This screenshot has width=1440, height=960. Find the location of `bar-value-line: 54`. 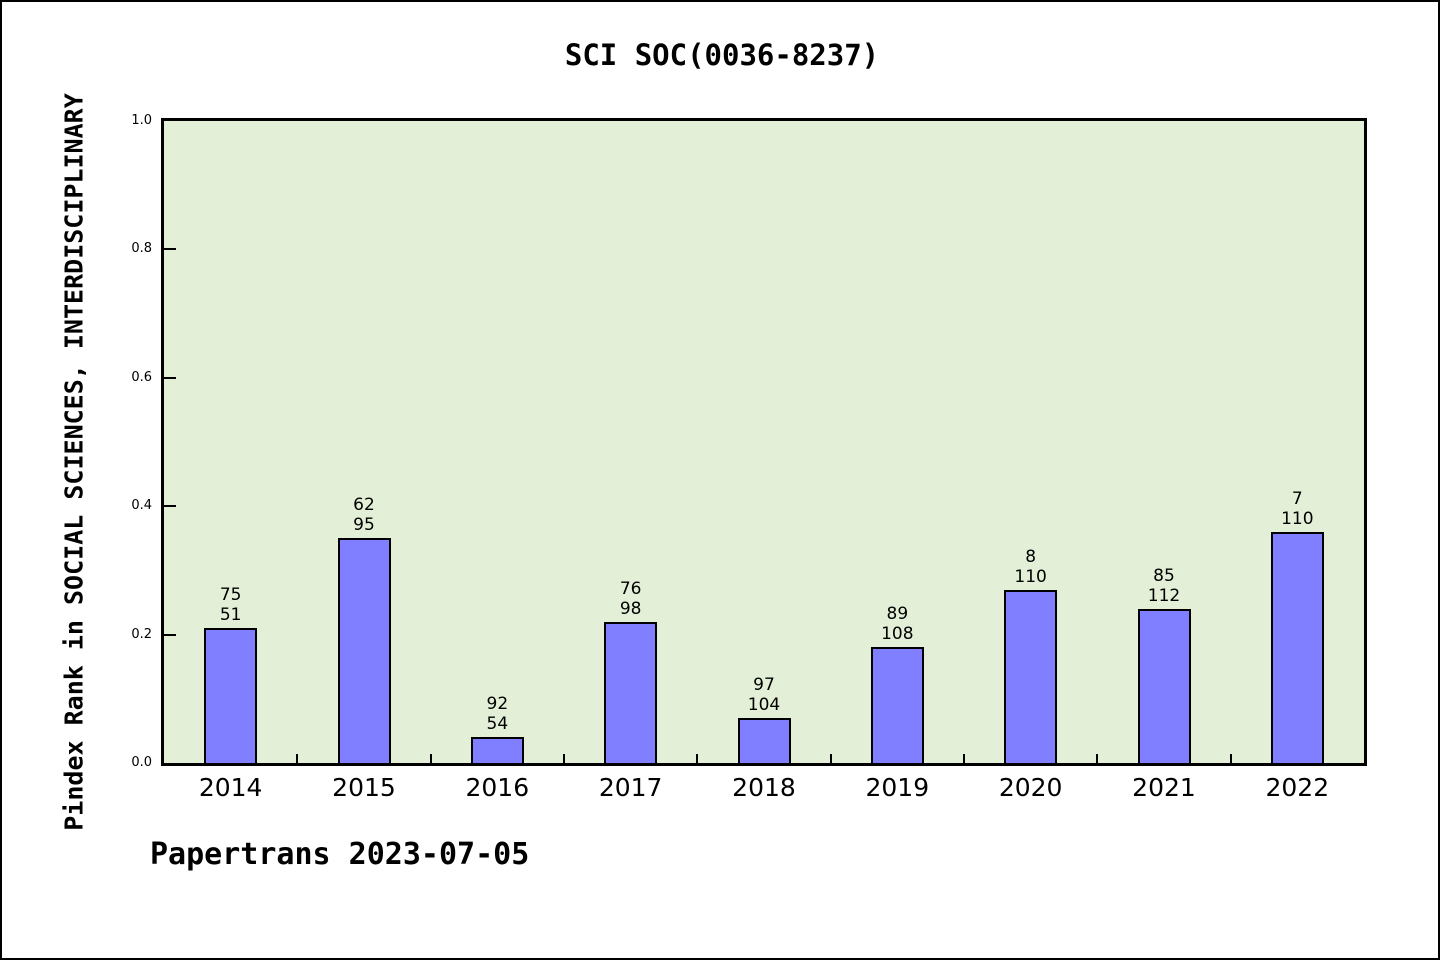

bar-value-line: 54 is located at coordinates (497, 724).